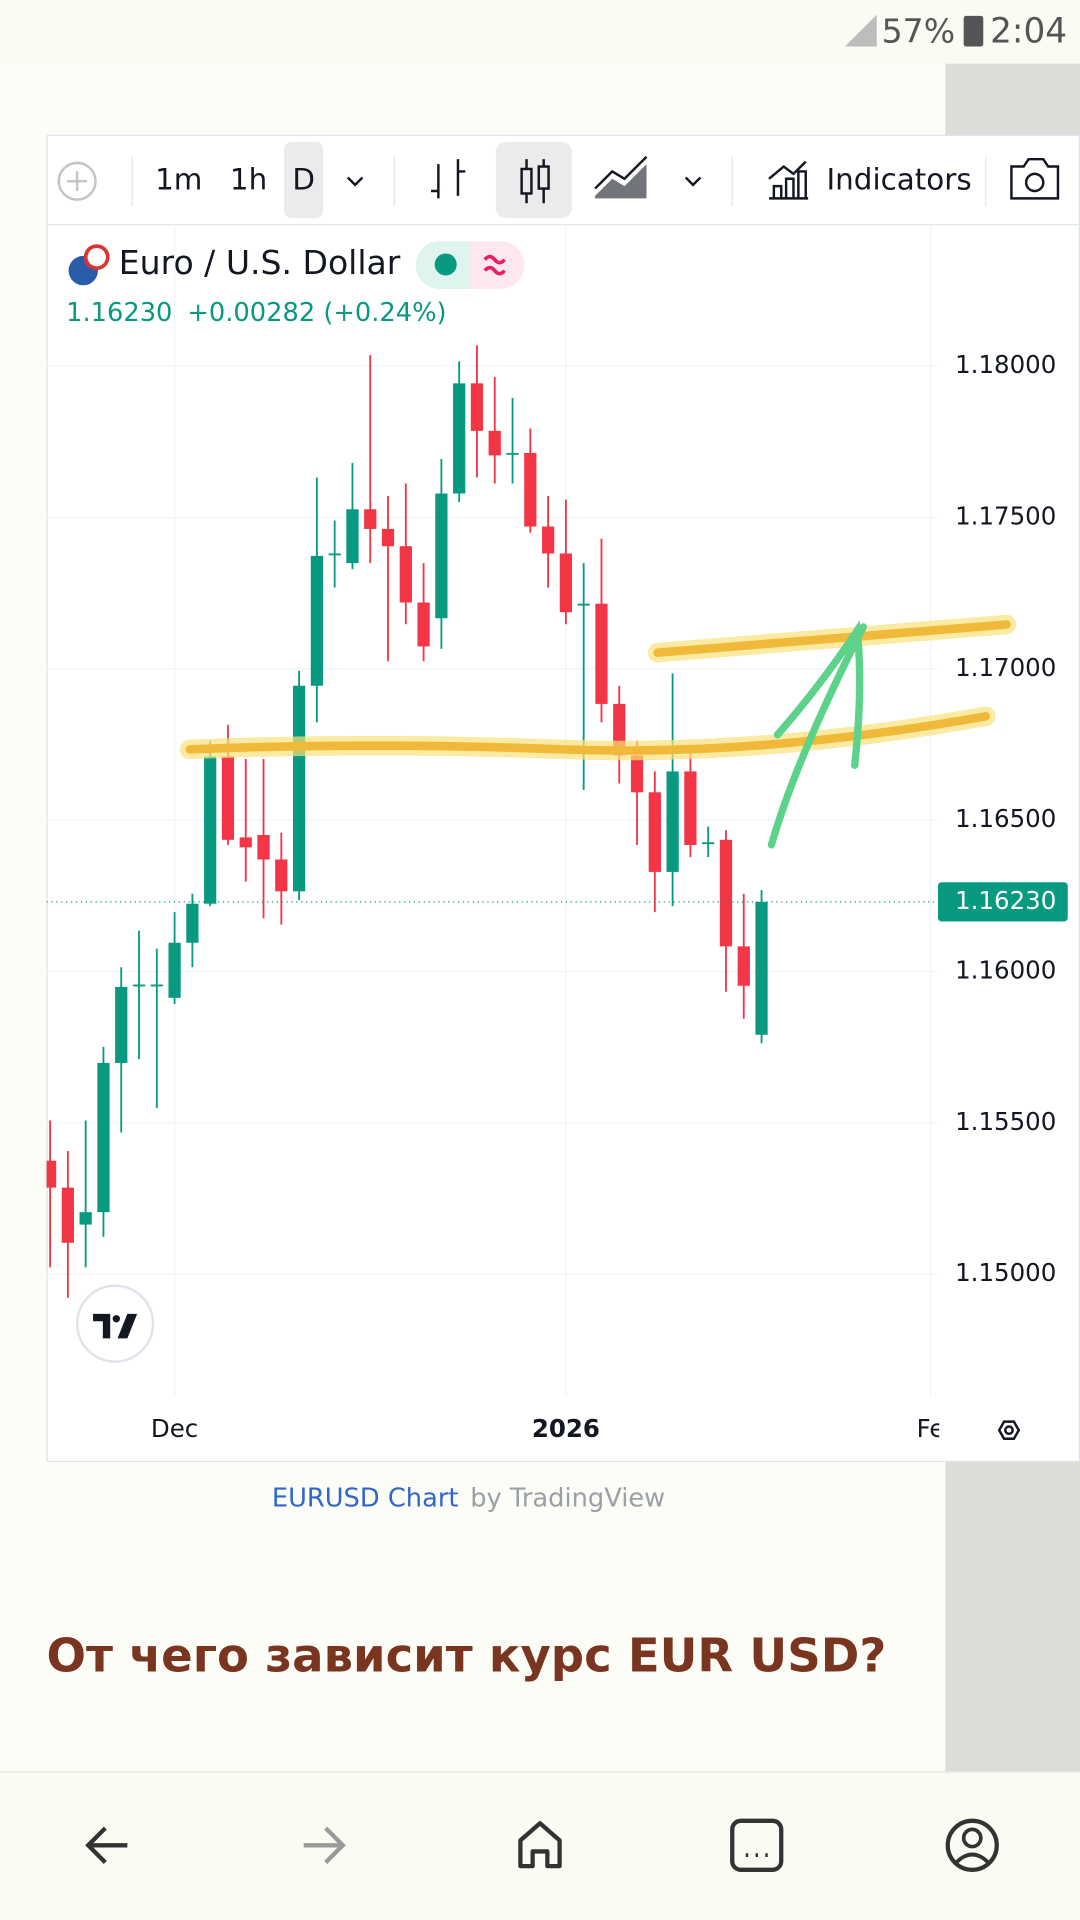 This screenshot has height=1920, width=1080. Describe the element at coordinates (533, 180) in the screenshot. I see `candles-style-bg` at that location.